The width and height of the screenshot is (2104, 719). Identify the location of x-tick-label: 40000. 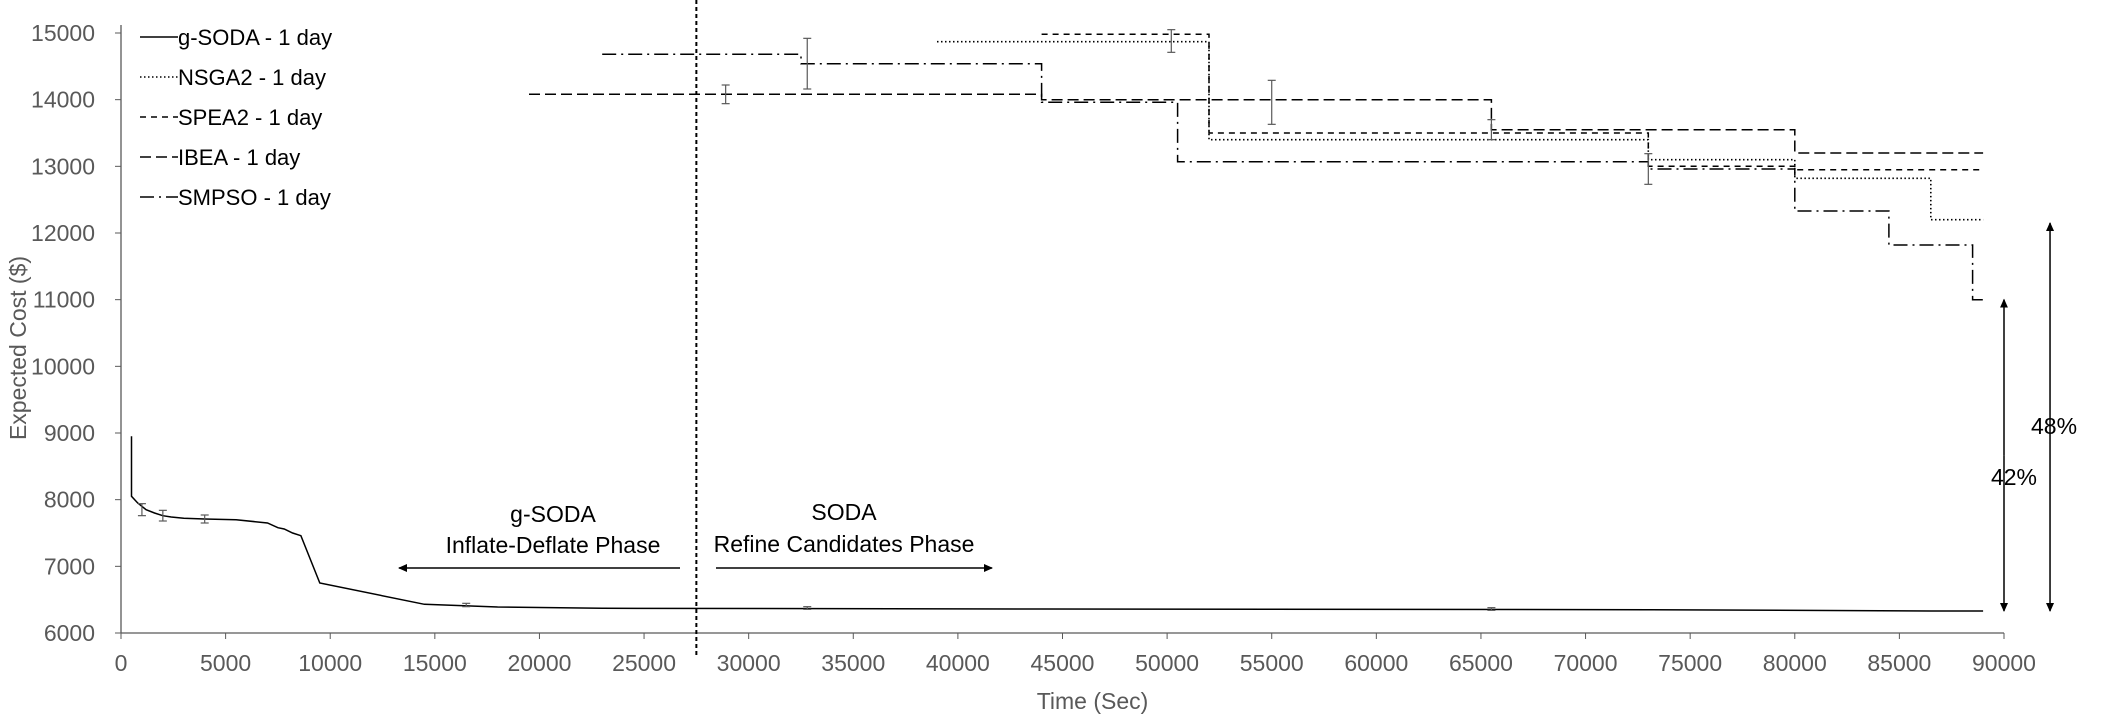
(958, 663).